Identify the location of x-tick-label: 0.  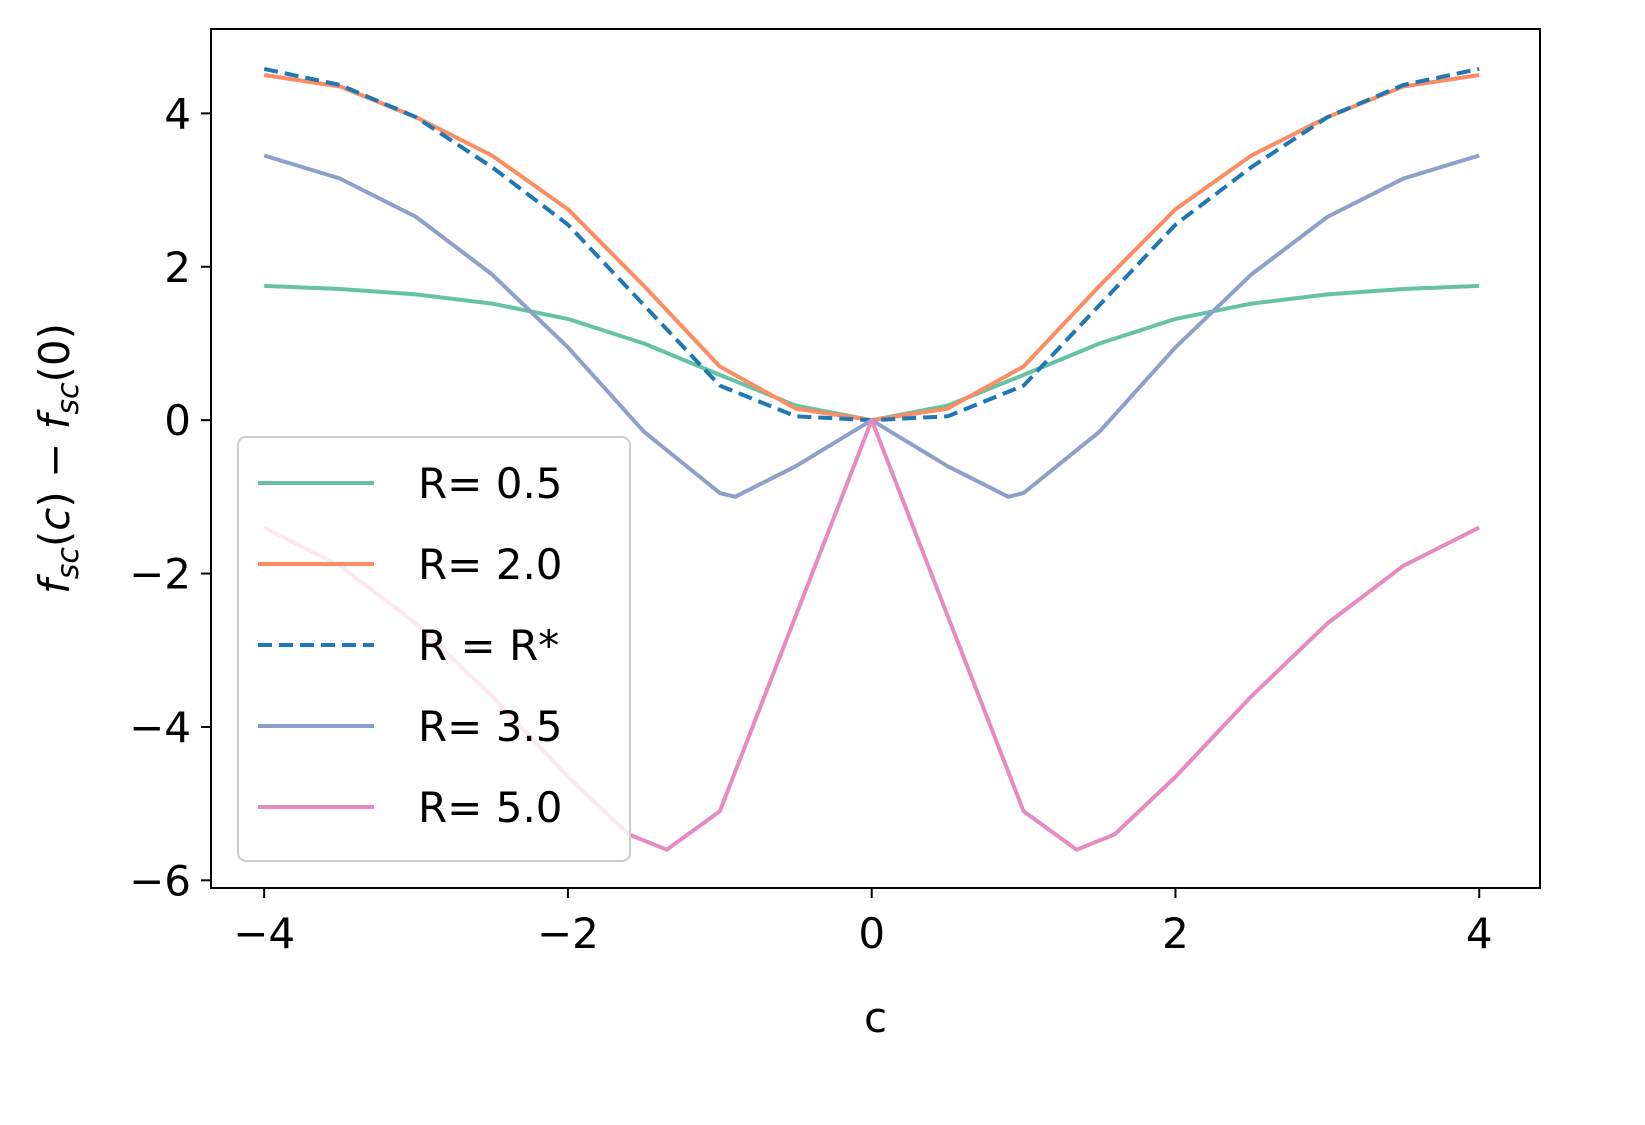
(871, 933).